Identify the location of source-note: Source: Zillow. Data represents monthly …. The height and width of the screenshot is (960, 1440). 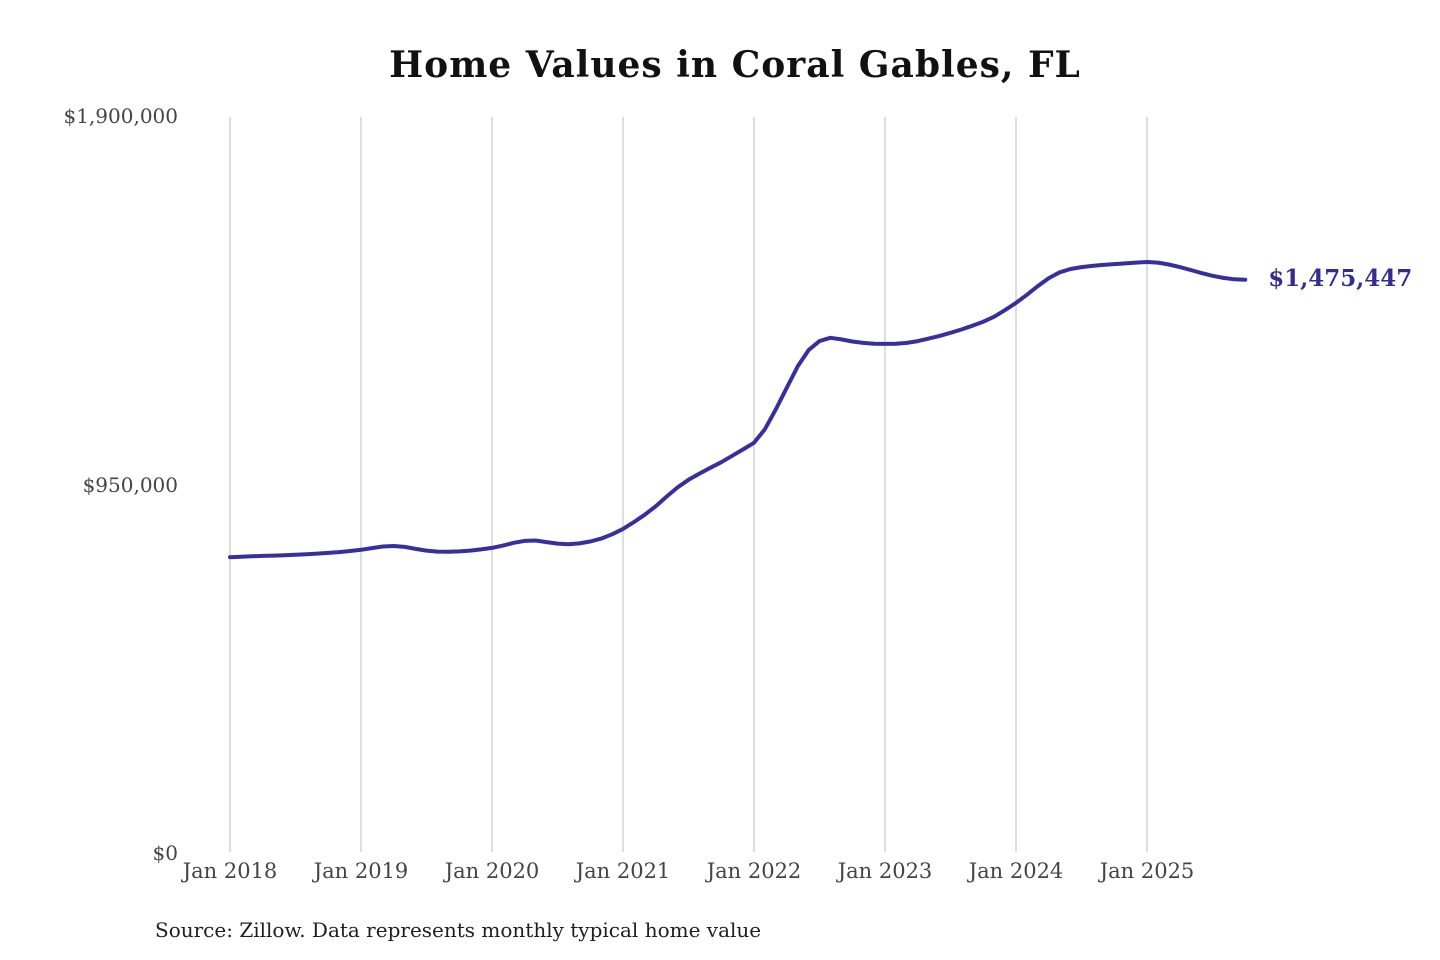
(458, 930).